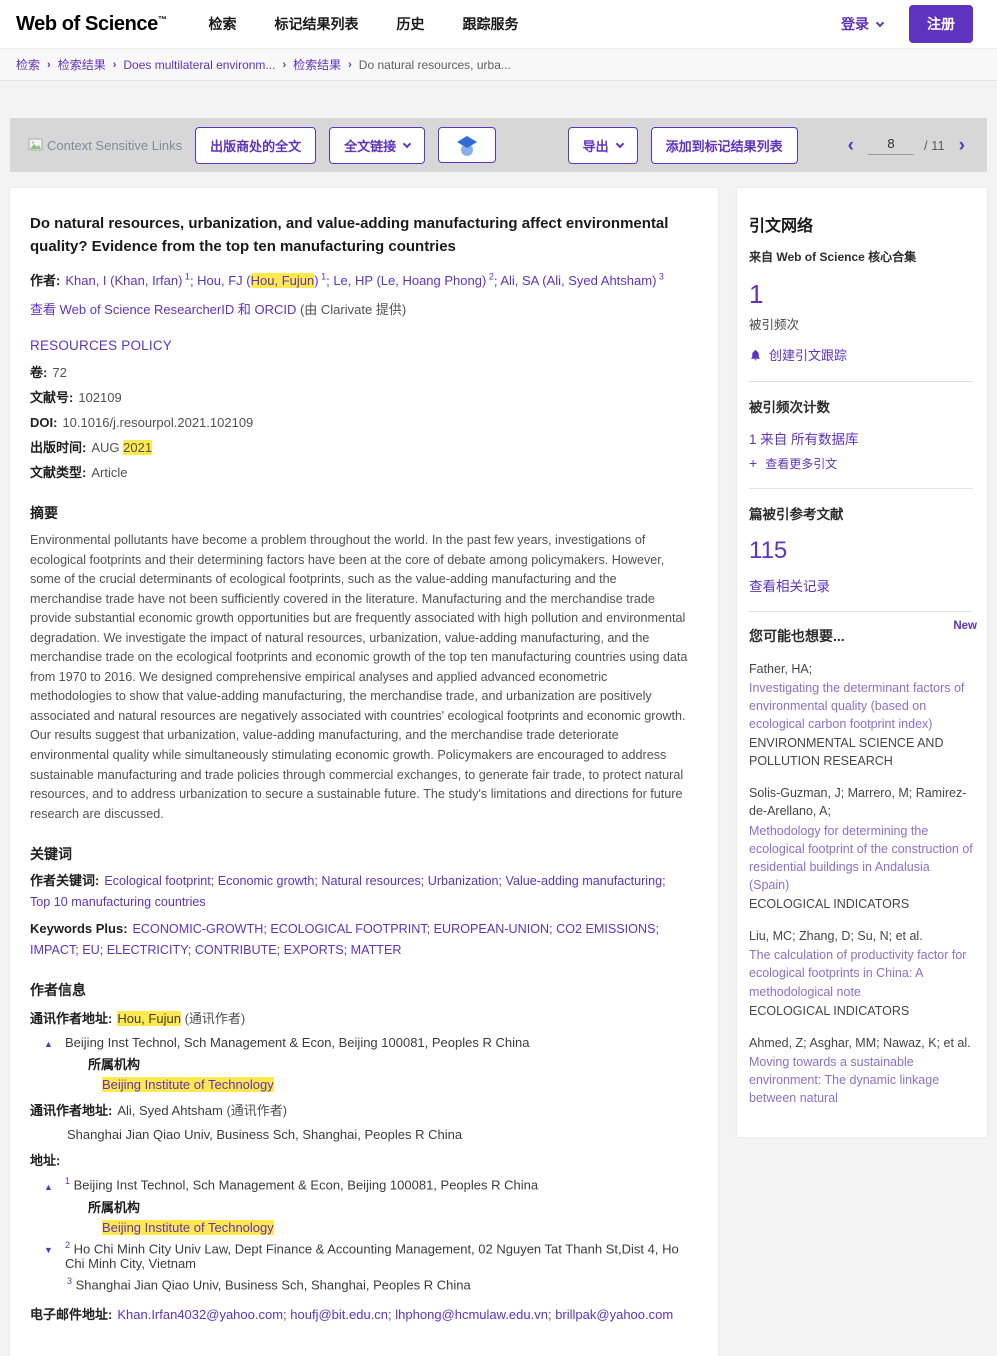 This screenshot has width=997, height=1356. I want to click on addresses-label: 地址:, so click(45, 1160).